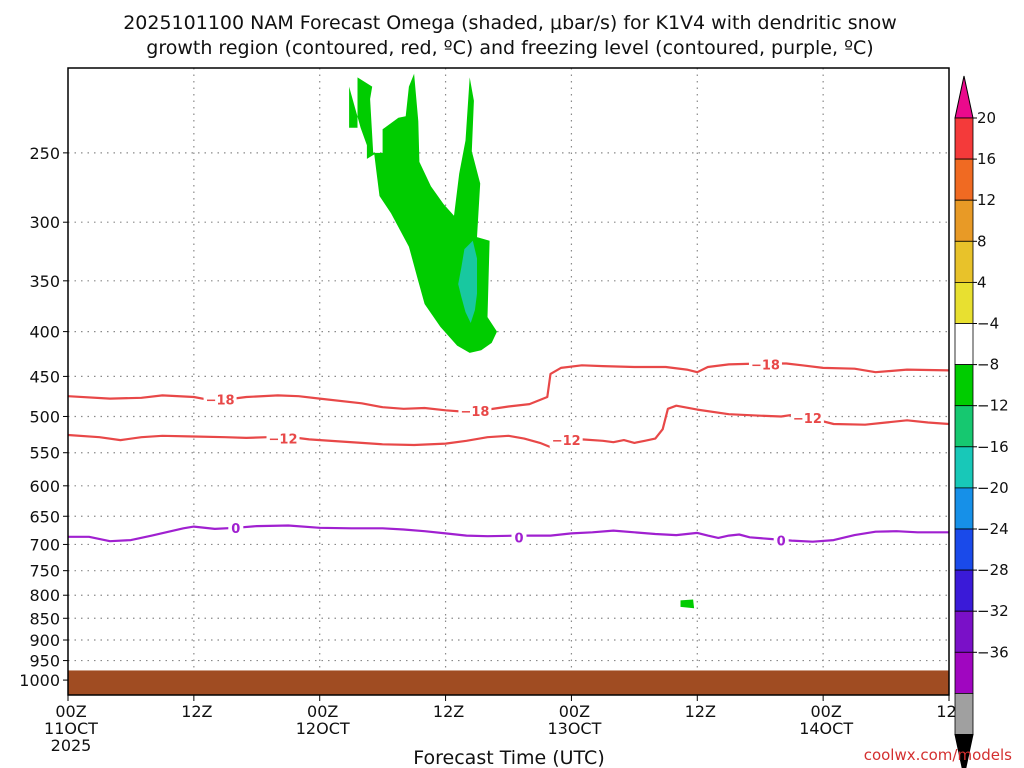 This screenshot has height=768, width=1024. I want to click on contour-label-1-1: −12, so click(566, 441).